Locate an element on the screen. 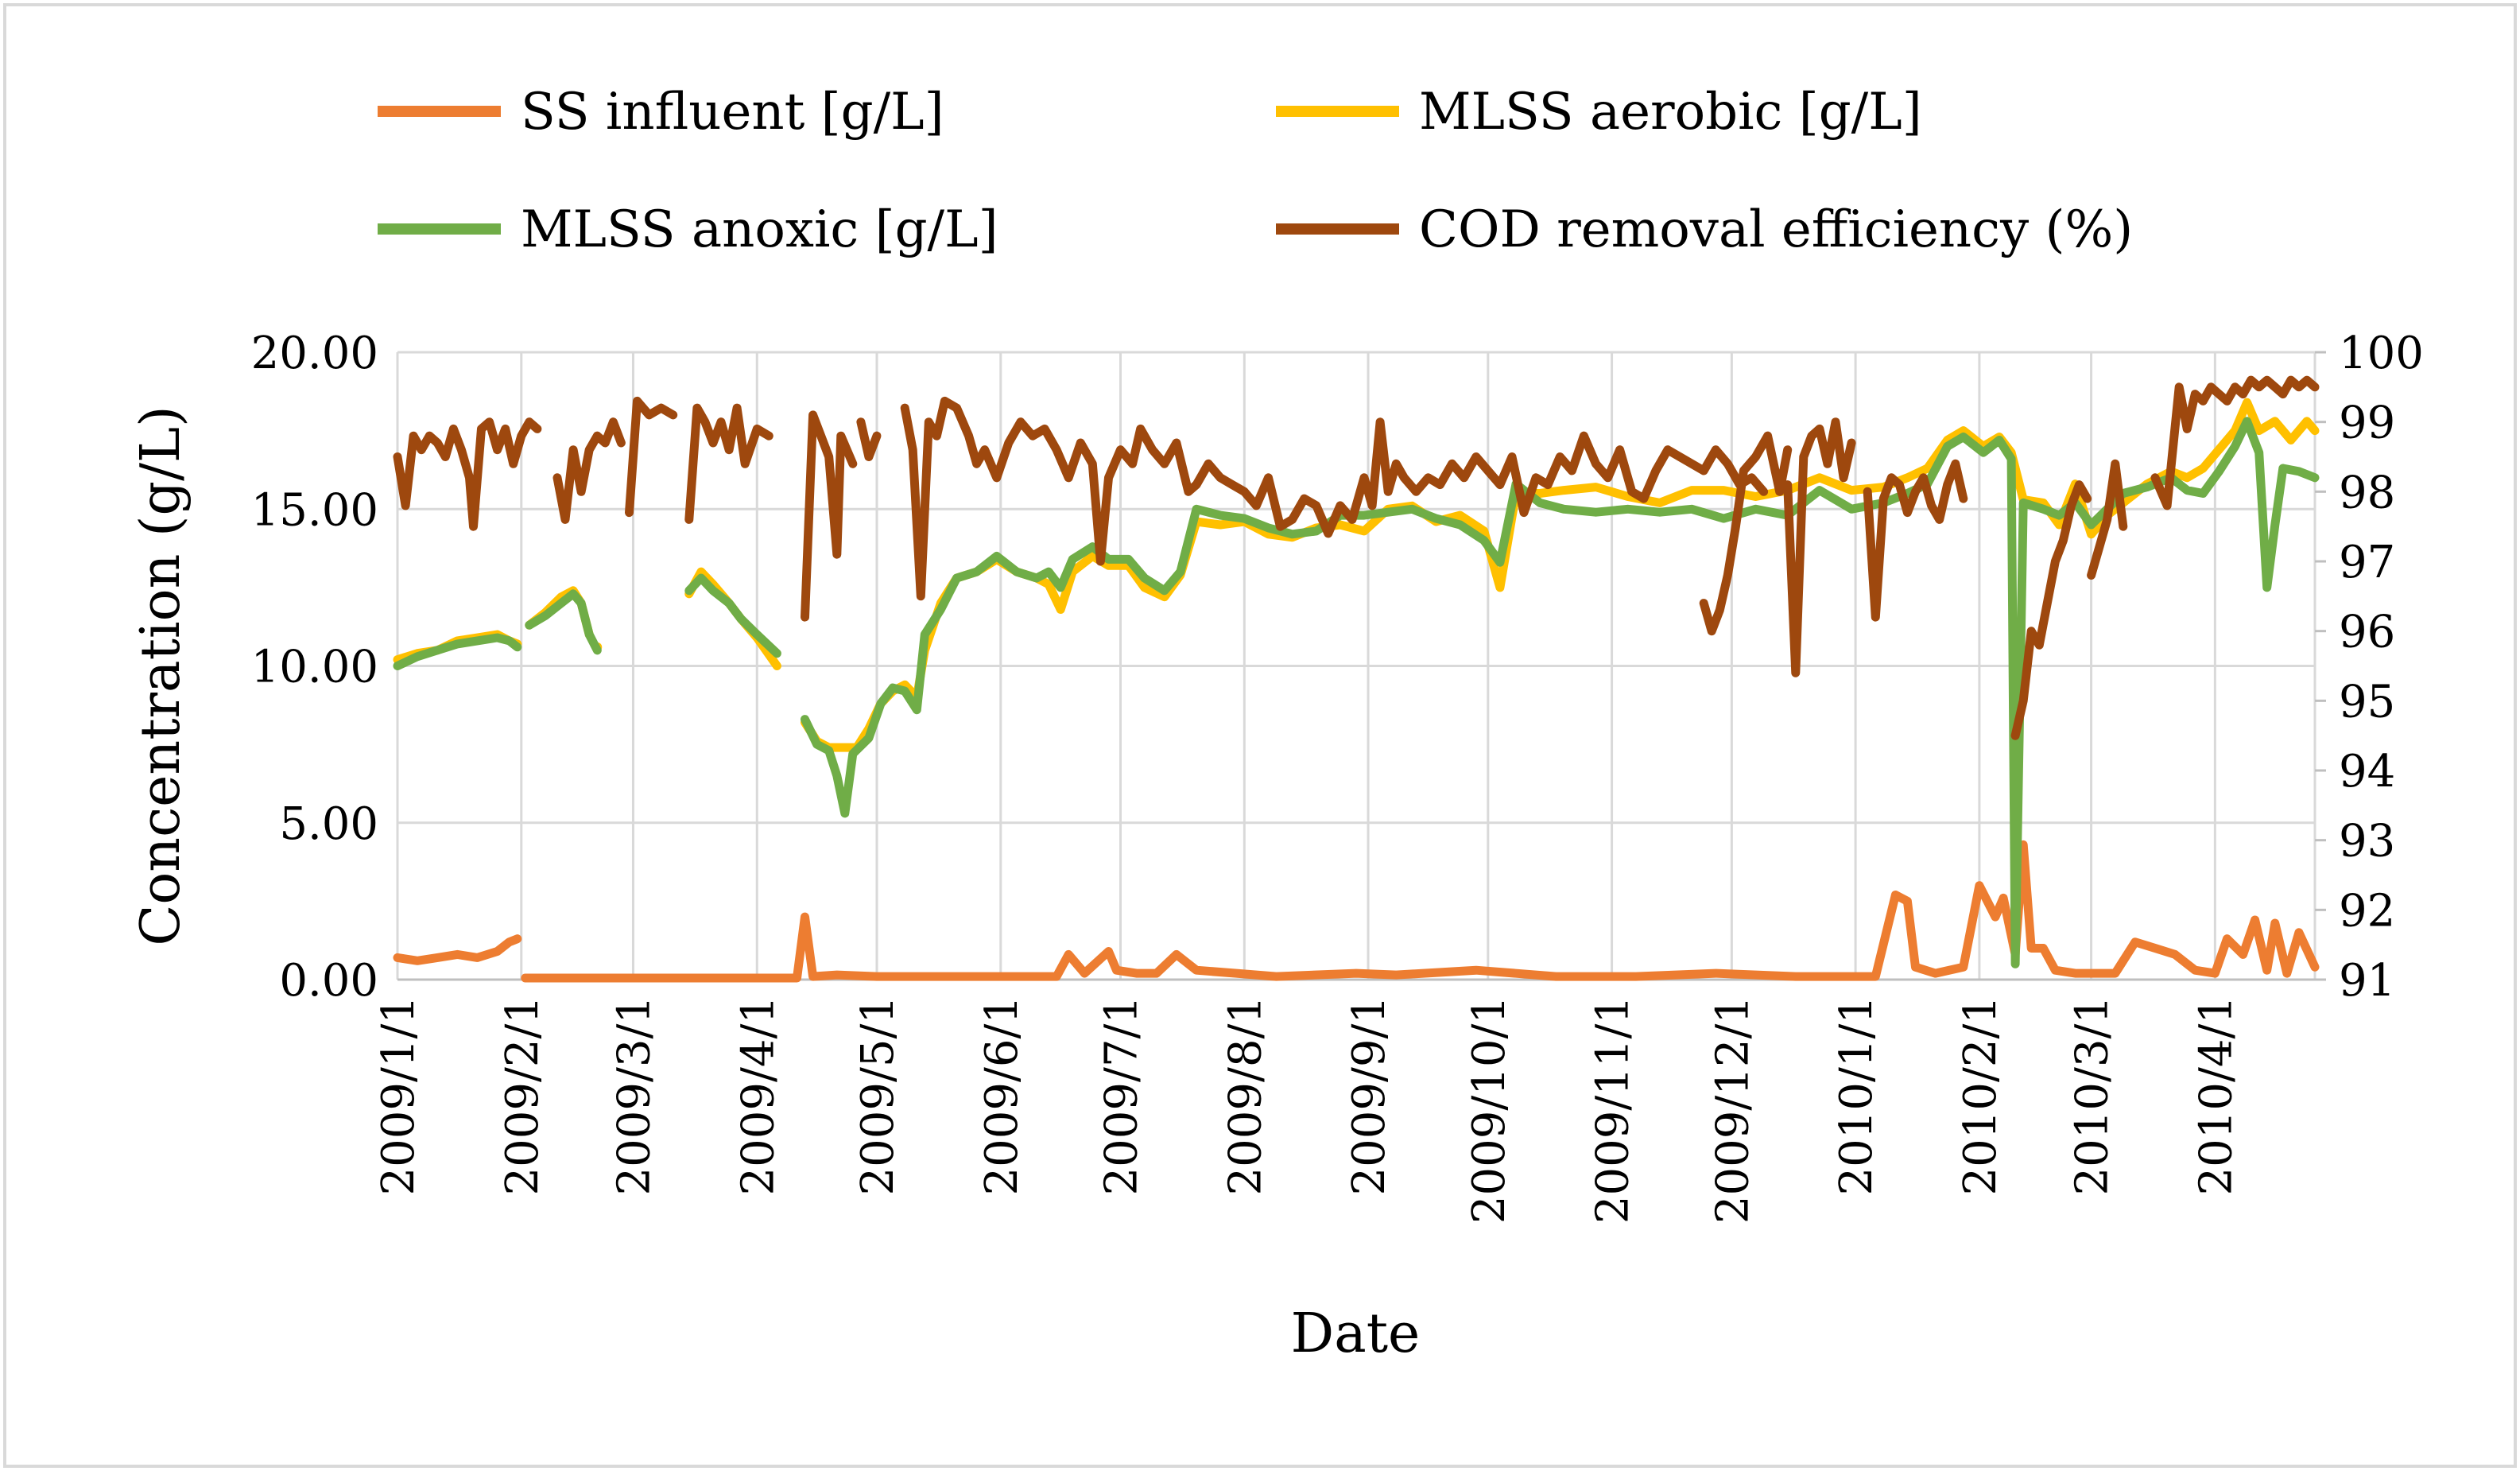 This screenshot has width=2520, height=1471. x-tick-label: 2010/2/1 is located at coordinates (1981, 1096).